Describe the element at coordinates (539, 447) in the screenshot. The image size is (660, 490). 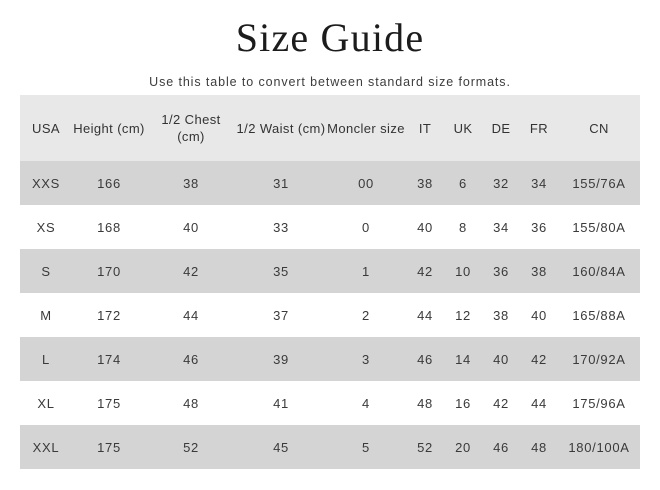
I see `cell-fr: 48` at that location.